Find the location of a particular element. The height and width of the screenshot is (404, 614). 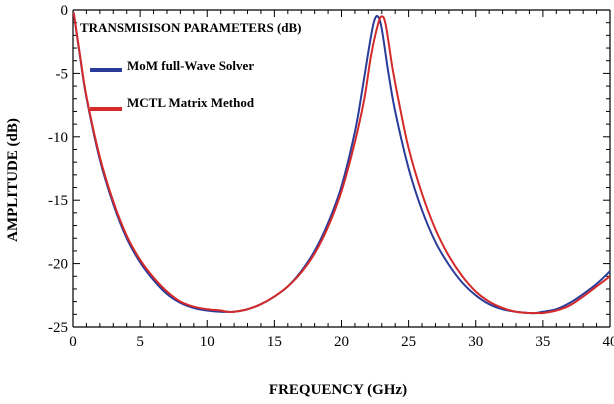

y-tick-label: -5 is located at coordinates (62, 74).